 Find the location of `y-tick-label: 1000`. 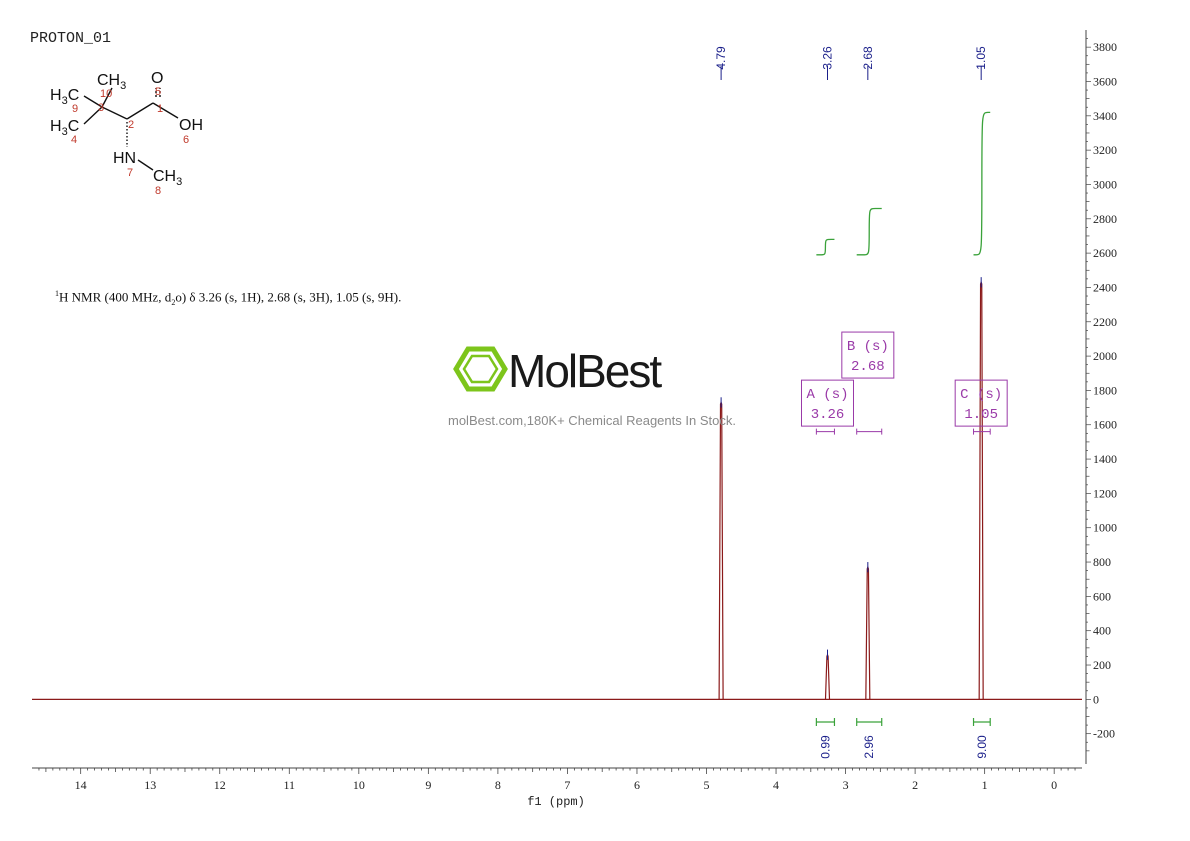

y-tick-label: 1000 is located at coordinates (1105, 528).